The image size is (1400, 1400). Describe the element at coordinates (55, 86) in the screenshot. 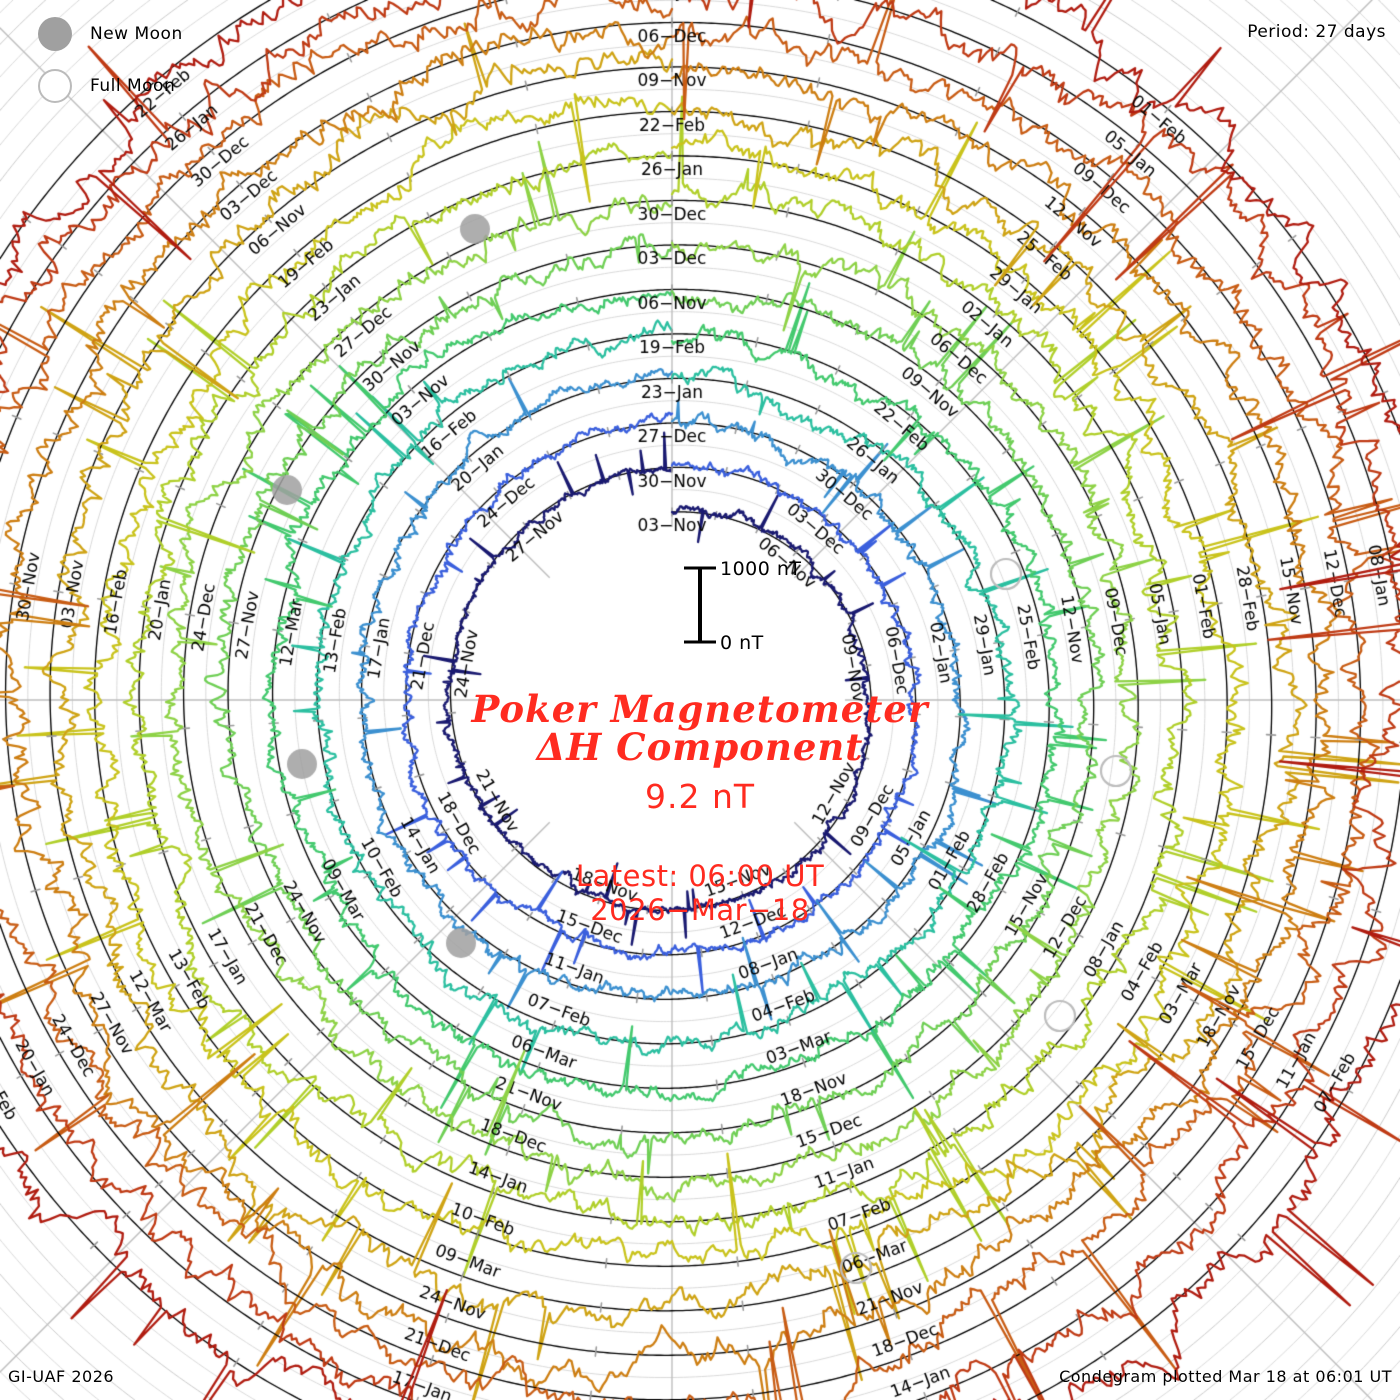

I see `full-moon-icon` at that location.